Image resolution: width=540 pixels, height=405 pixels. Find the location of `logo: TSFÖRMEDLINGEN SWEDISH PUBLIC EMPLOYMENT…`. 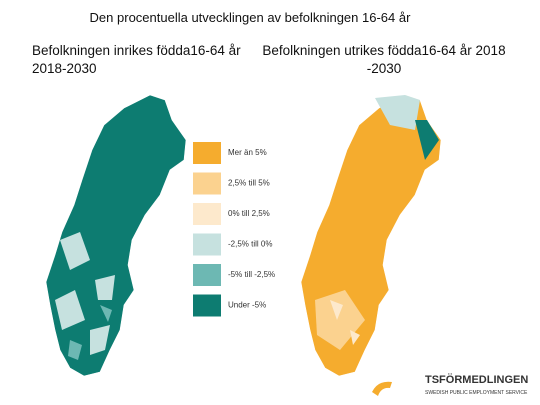

logo: TSFÖRMEDLINGEN SWEDISH PUBLIC EMPLOYMENT… is located at coordinates (450, 384).